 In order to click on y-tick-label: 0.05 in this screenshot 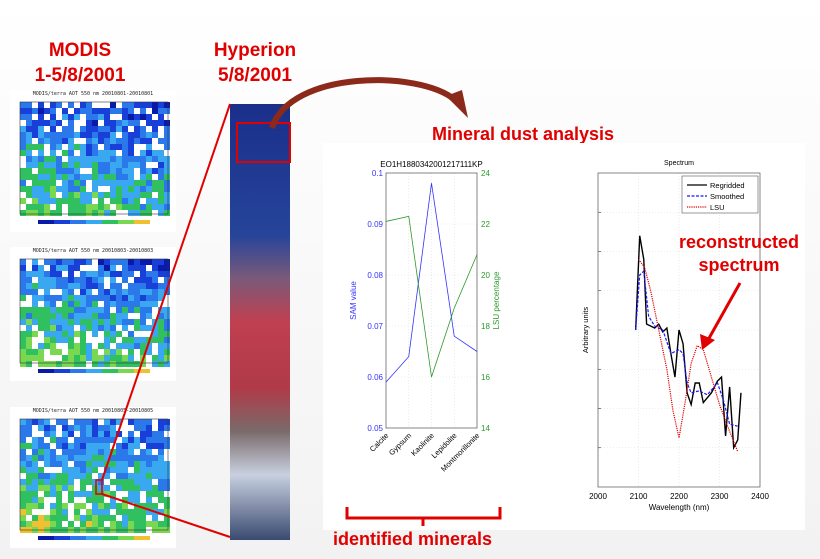, I will do `click(375, 428)`.